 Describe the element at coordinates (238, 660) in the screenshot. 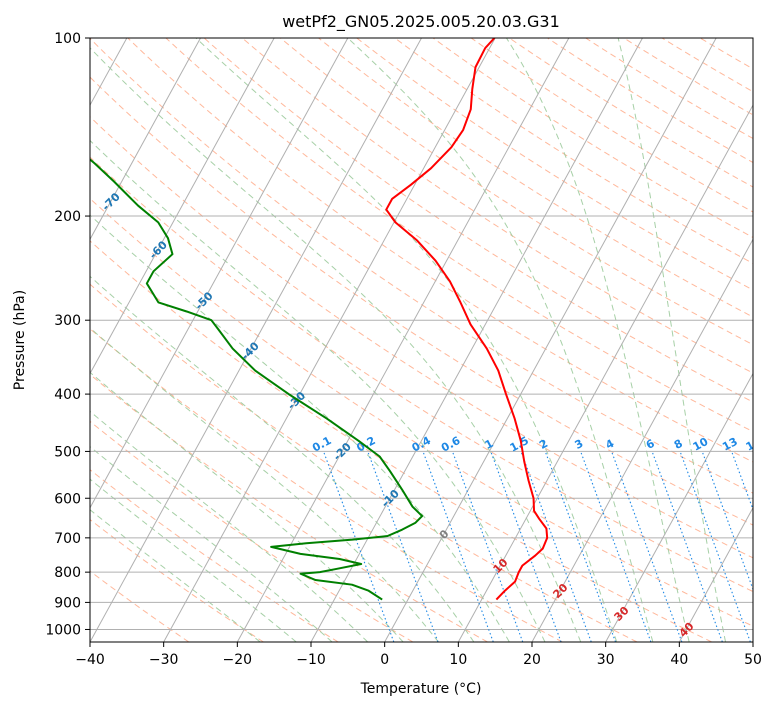

I see `x-tick-label: −20` at that location.